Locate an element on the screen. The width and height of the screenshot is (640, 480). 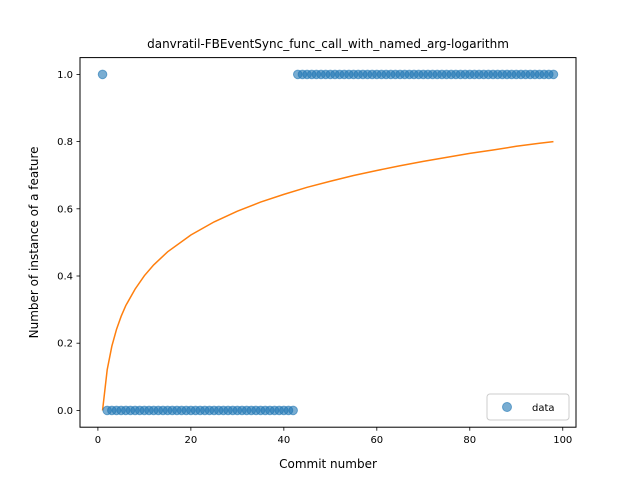
legend-box is located at coordinates (528, 407).